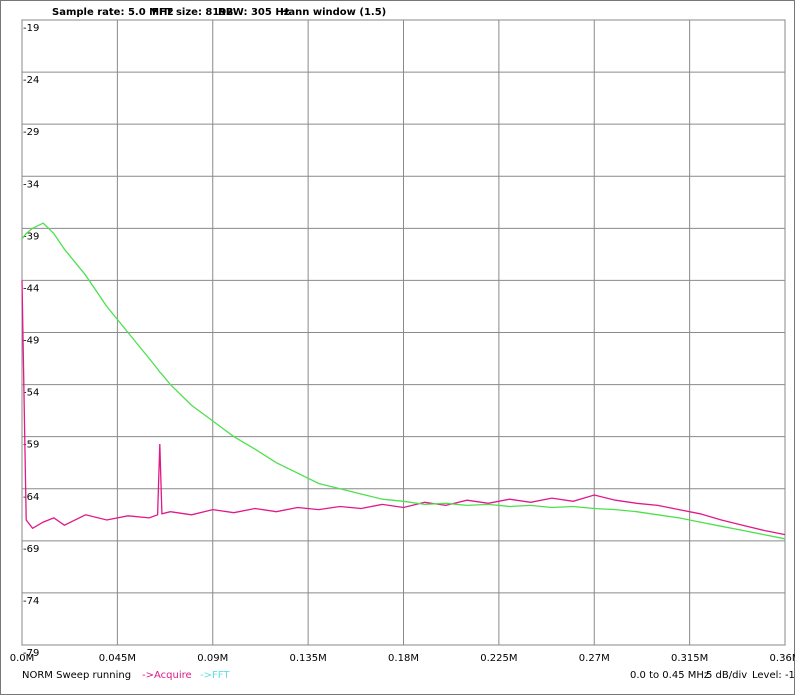 The height and width of the screenshot is (695, 795). What do you see at coordinates (31, 80) in the screenshot?
I see `y-tick-label: -24` at bounding box center [31, 80].